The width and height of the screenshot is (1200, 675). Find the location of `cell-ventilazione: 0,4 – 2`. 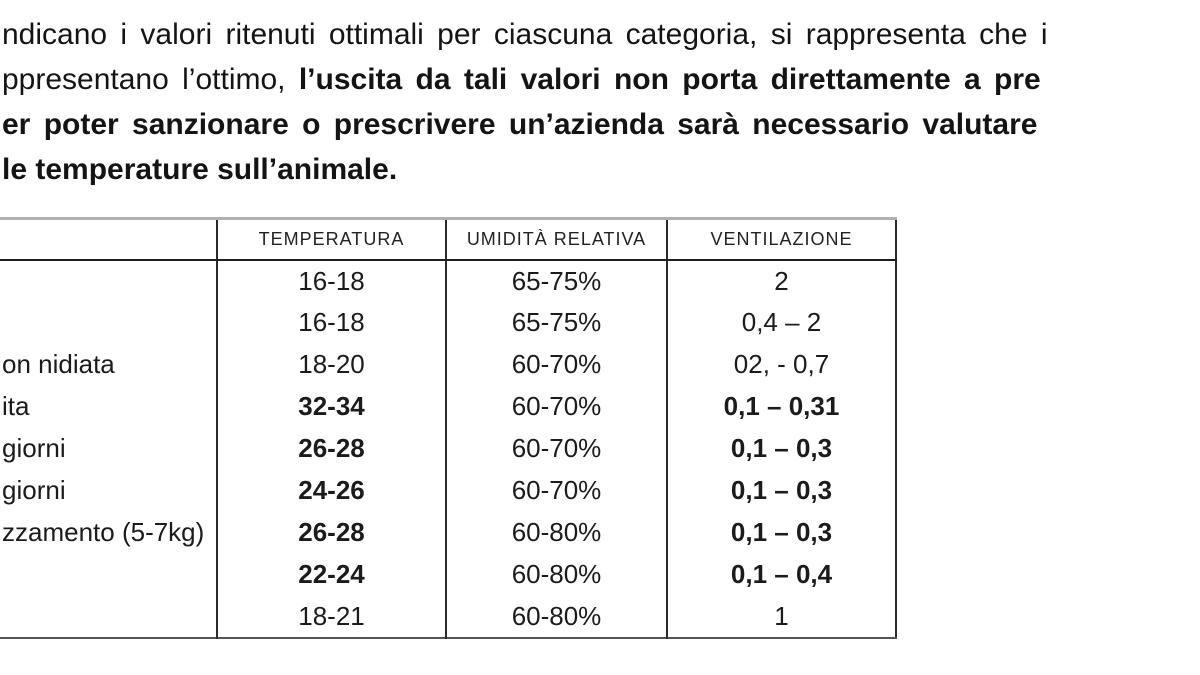

cell-ventilazione: 0,4 – 2 is located at coordinates (781, 322).